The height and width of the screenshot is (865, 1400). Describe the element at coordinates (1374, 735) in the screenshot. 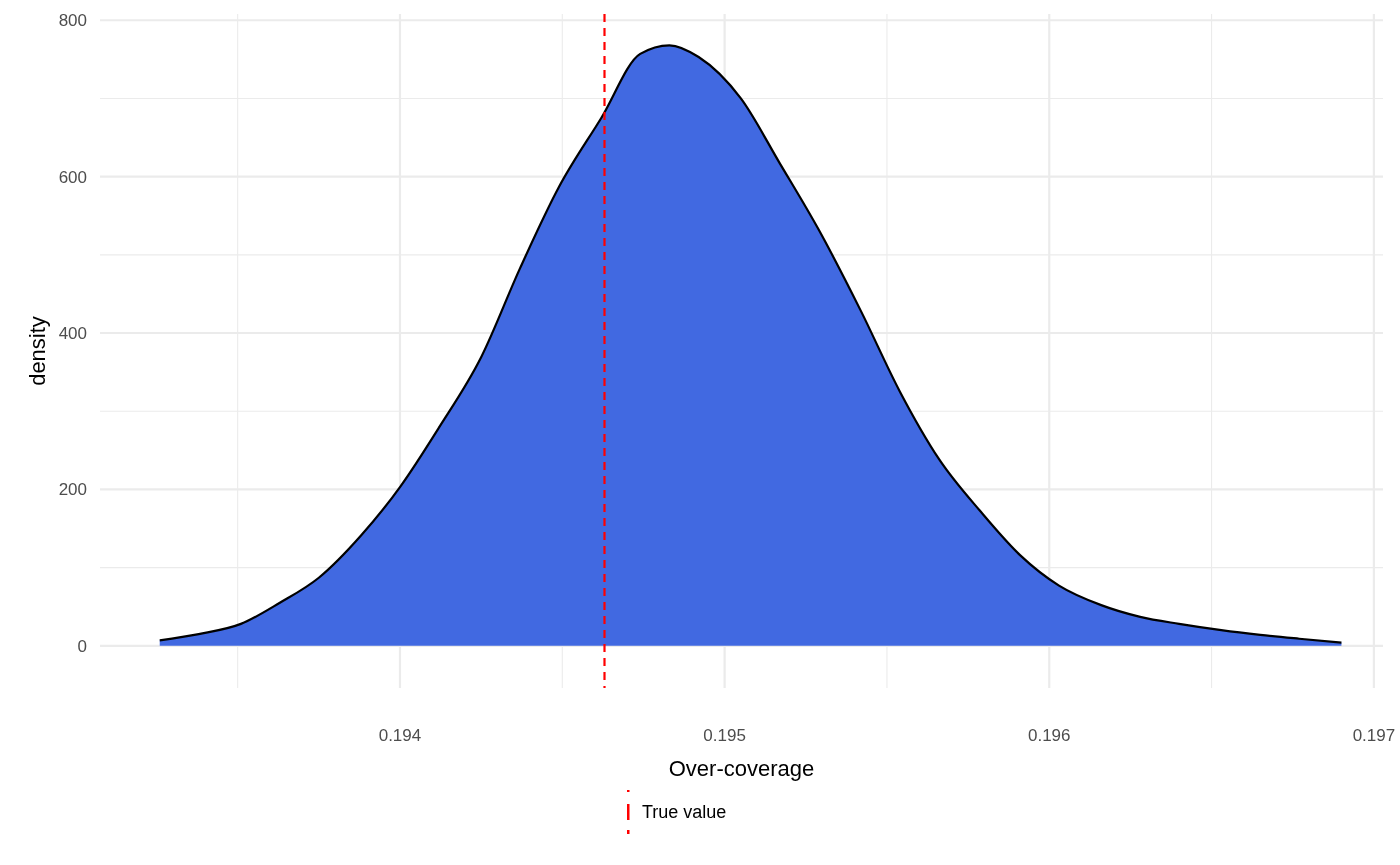

I see `x-tick-label: 0.197` at that location.